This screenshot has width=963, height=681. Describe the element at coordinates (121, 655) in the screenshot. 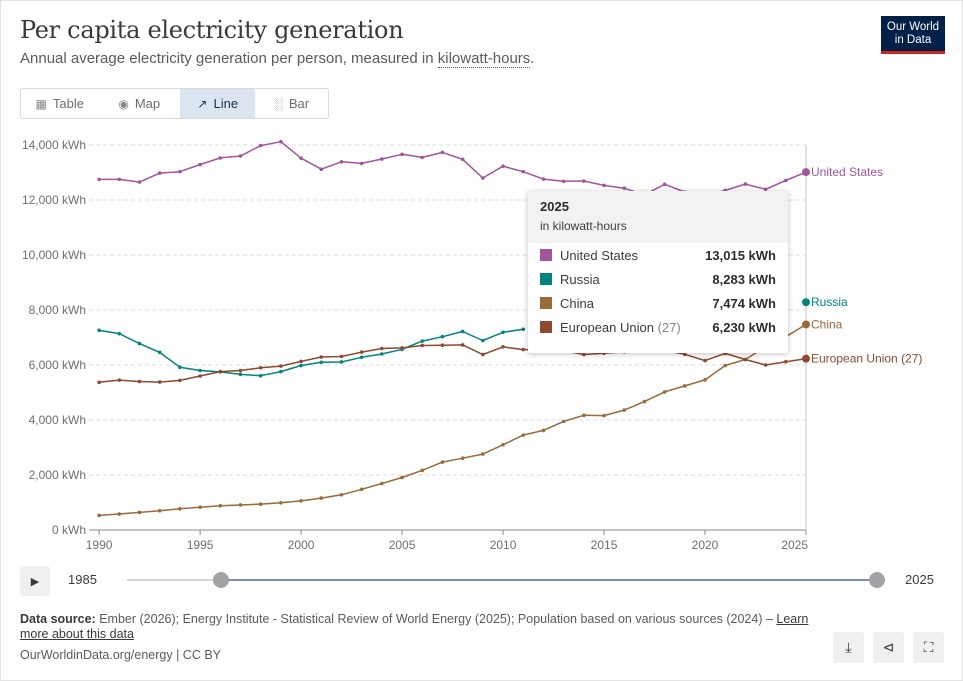

I see `credit-link: OurWorldinData.org/energy | CC BY` at that location.